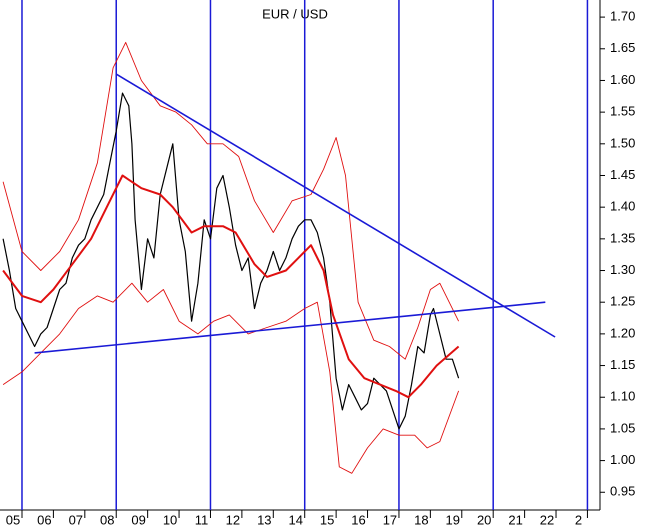  What do you see at coordinates (76, 519) in the screenshot?
I see `x-tick-label: 07` at bounding box center [76, 519].